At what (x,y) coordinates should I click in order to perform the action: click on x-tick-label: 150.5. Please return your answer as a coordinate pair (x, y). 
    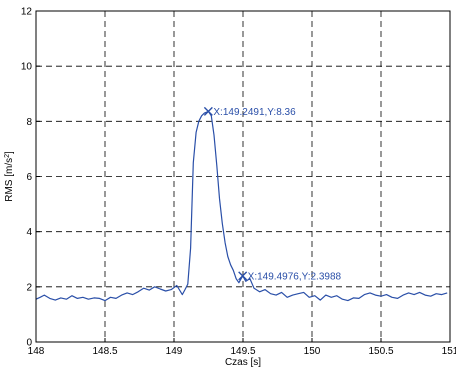
    Looking at the image, I should click on (380, 351).